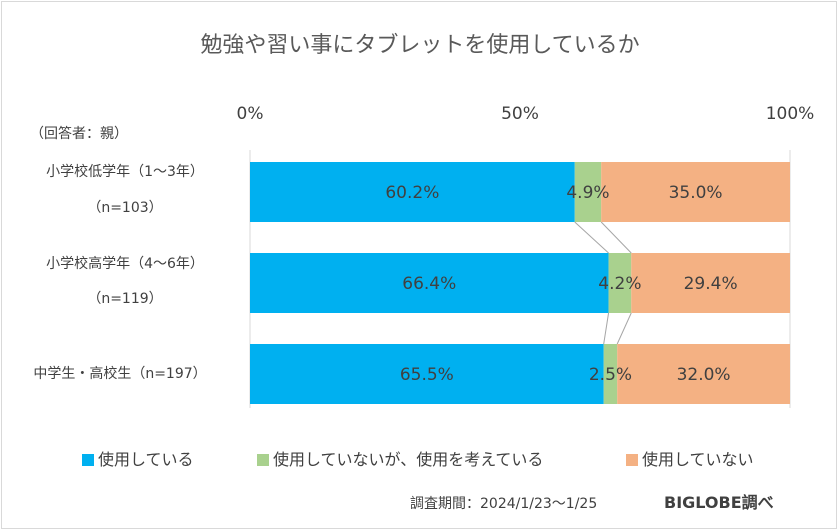  Describe the element at coordinates (698, 459) in the screenshot. I see `legend-label: 使用していない` at that location.